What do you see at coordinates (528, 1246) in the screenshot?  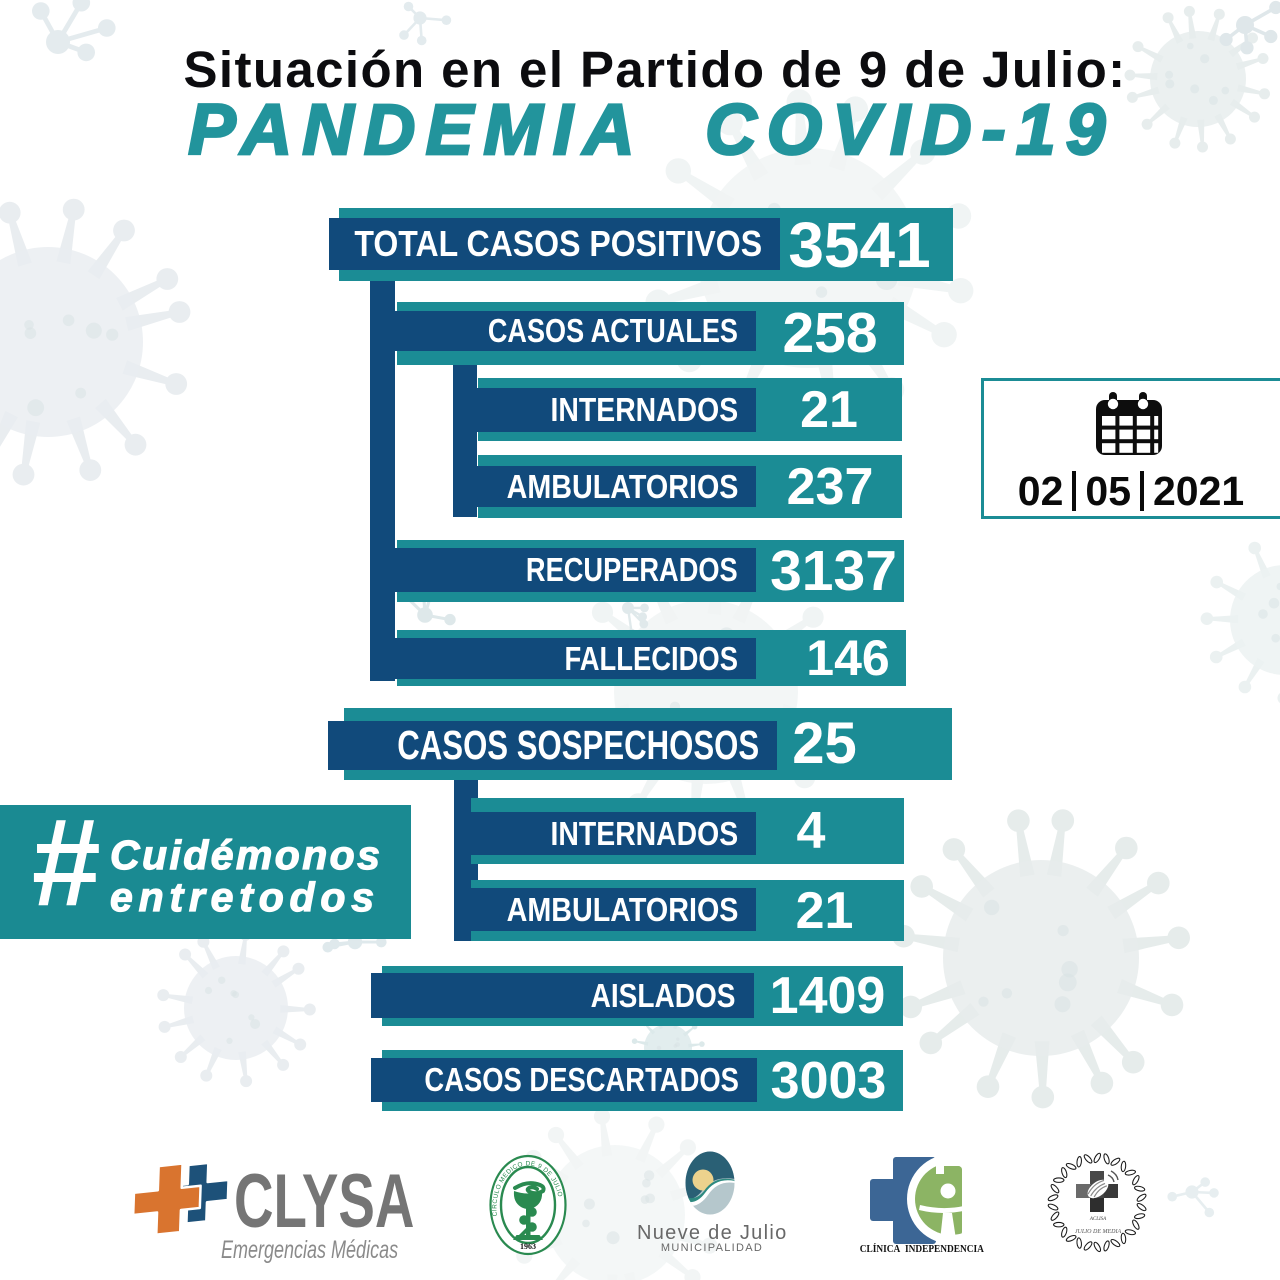 I see `svg-text: 1963` at bounding box center [528, 1246].